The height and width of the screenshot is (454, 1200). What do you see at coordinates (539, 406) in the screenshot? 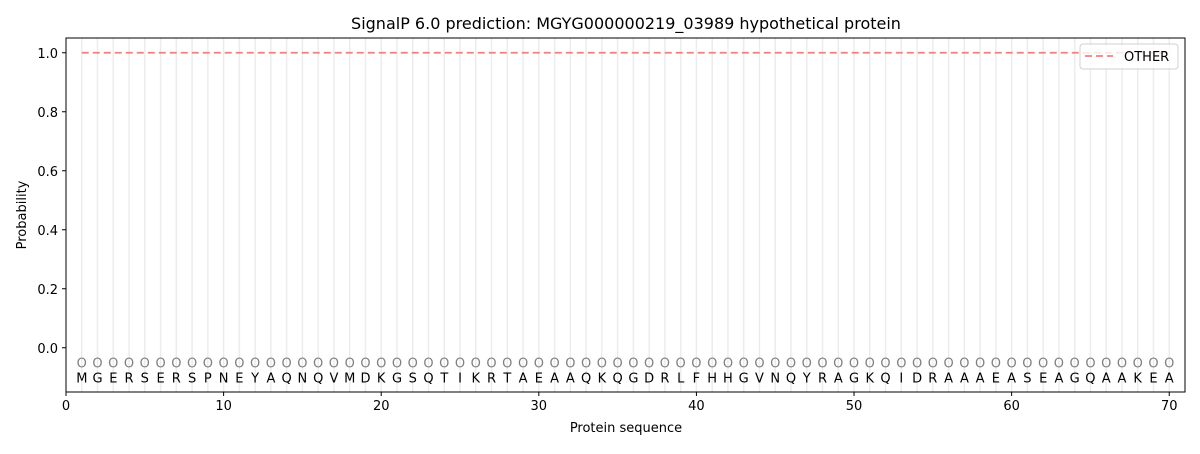
I see `x-tick-label: 30` at bounding box center [539, 406].